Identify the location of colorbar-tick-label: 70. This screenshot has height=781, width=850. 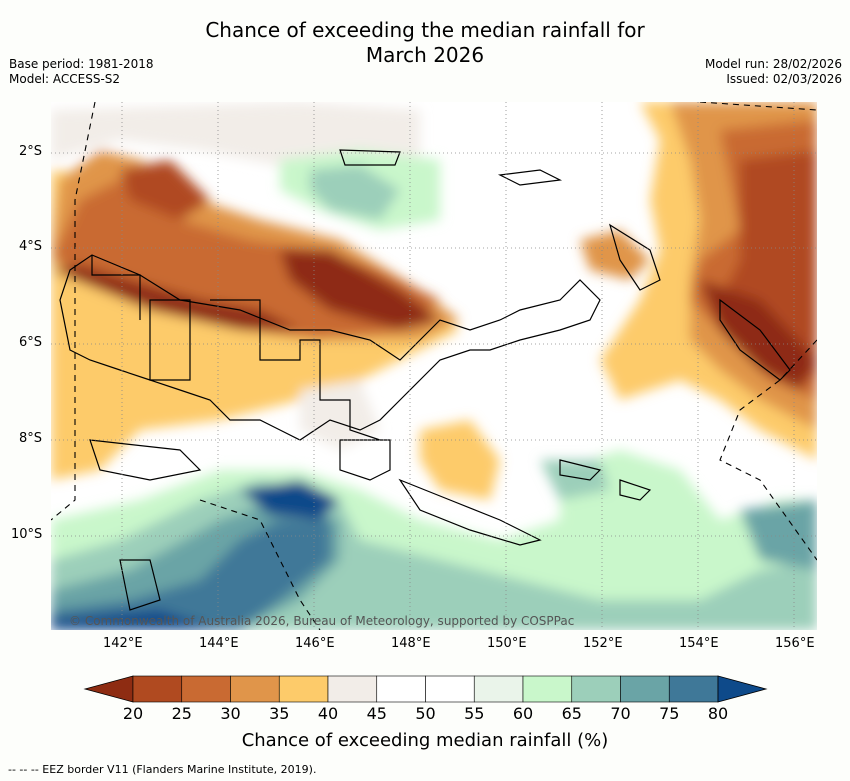
(620, 713).